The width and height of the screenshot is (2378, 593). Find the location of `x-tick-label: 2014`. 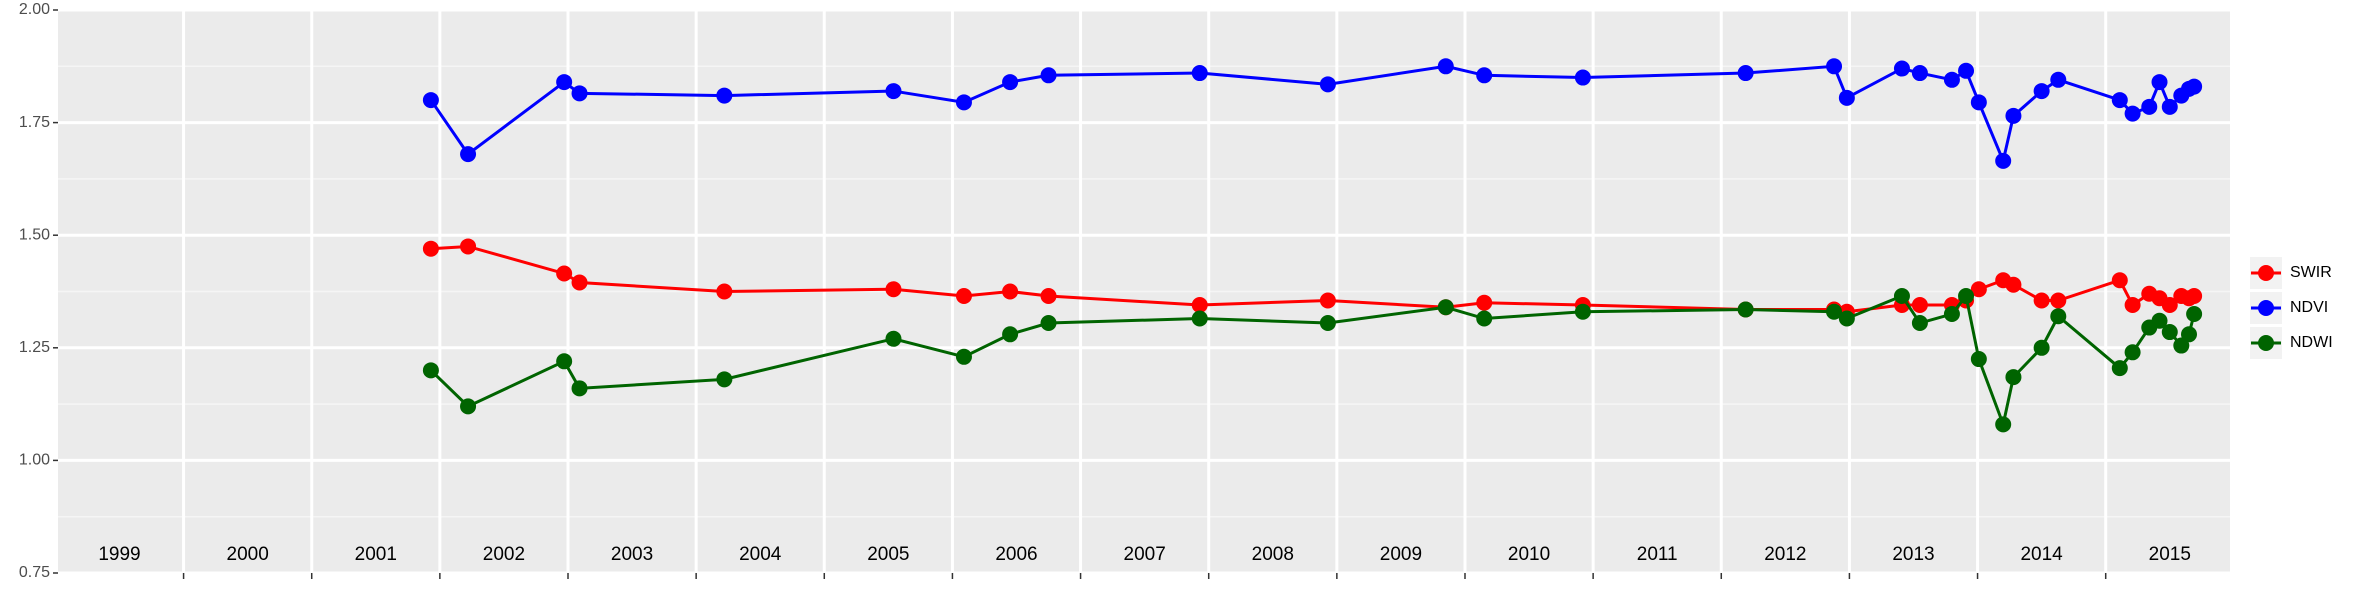

x-tick-label: 2014 is located at coordinates (2041, 554).